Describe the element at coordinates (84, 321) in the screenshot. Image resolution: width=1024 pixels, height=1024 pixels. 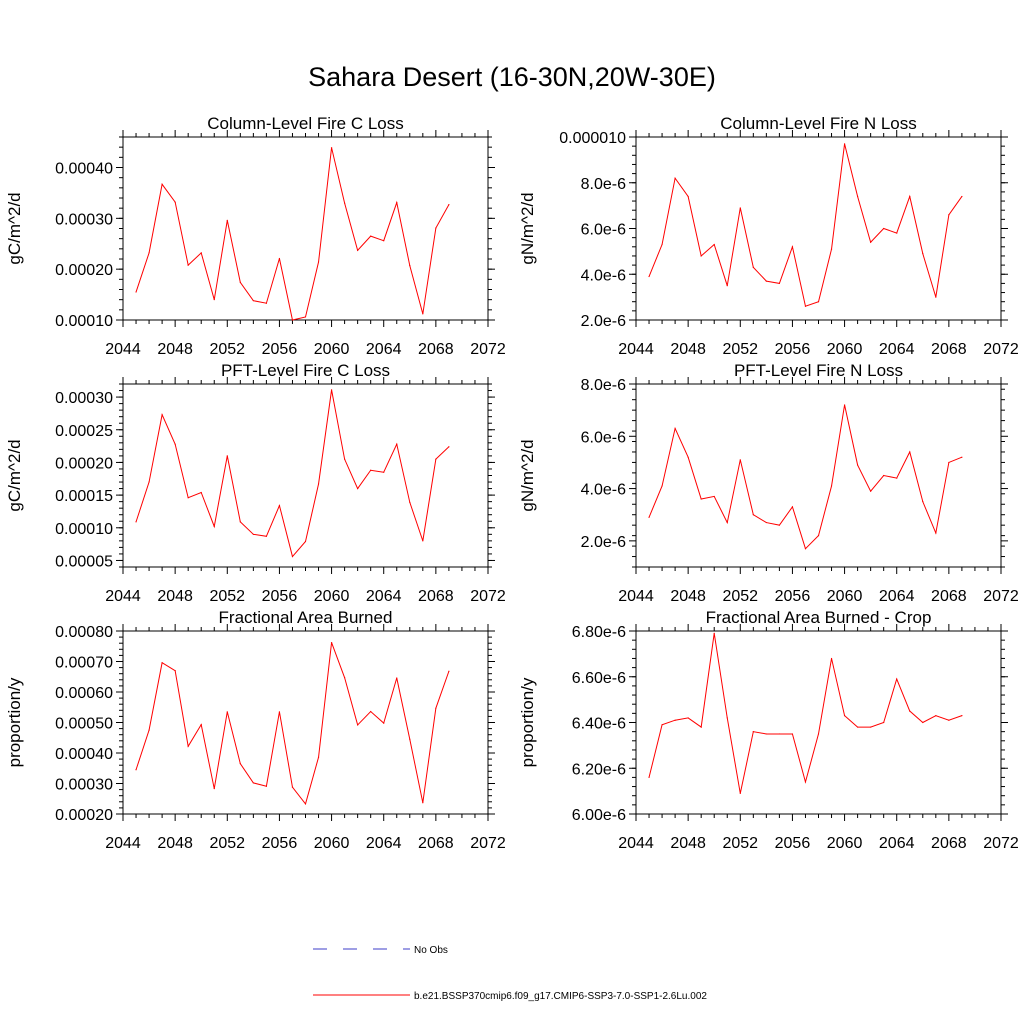
I see `y-tick-label: 0.00010` at that location.